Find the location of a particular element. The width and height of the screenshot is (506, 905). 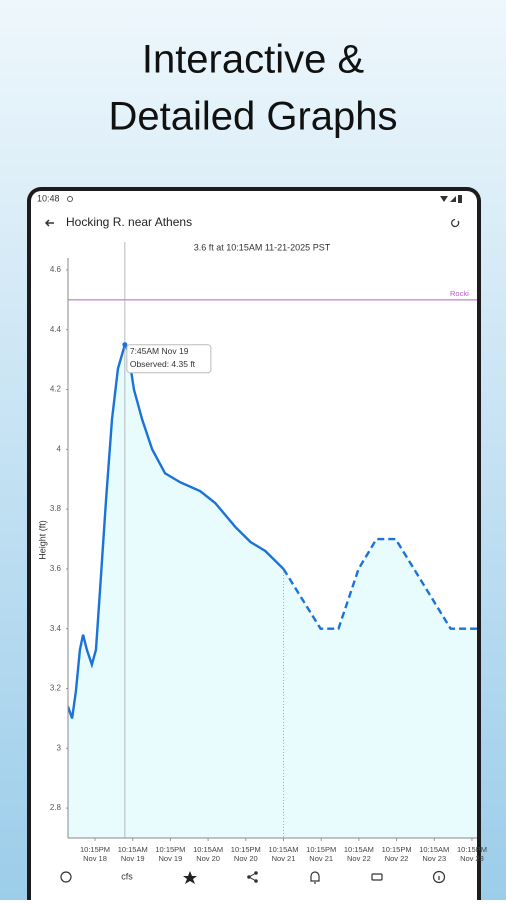

favorite-button is located at coordinates (190, 877).